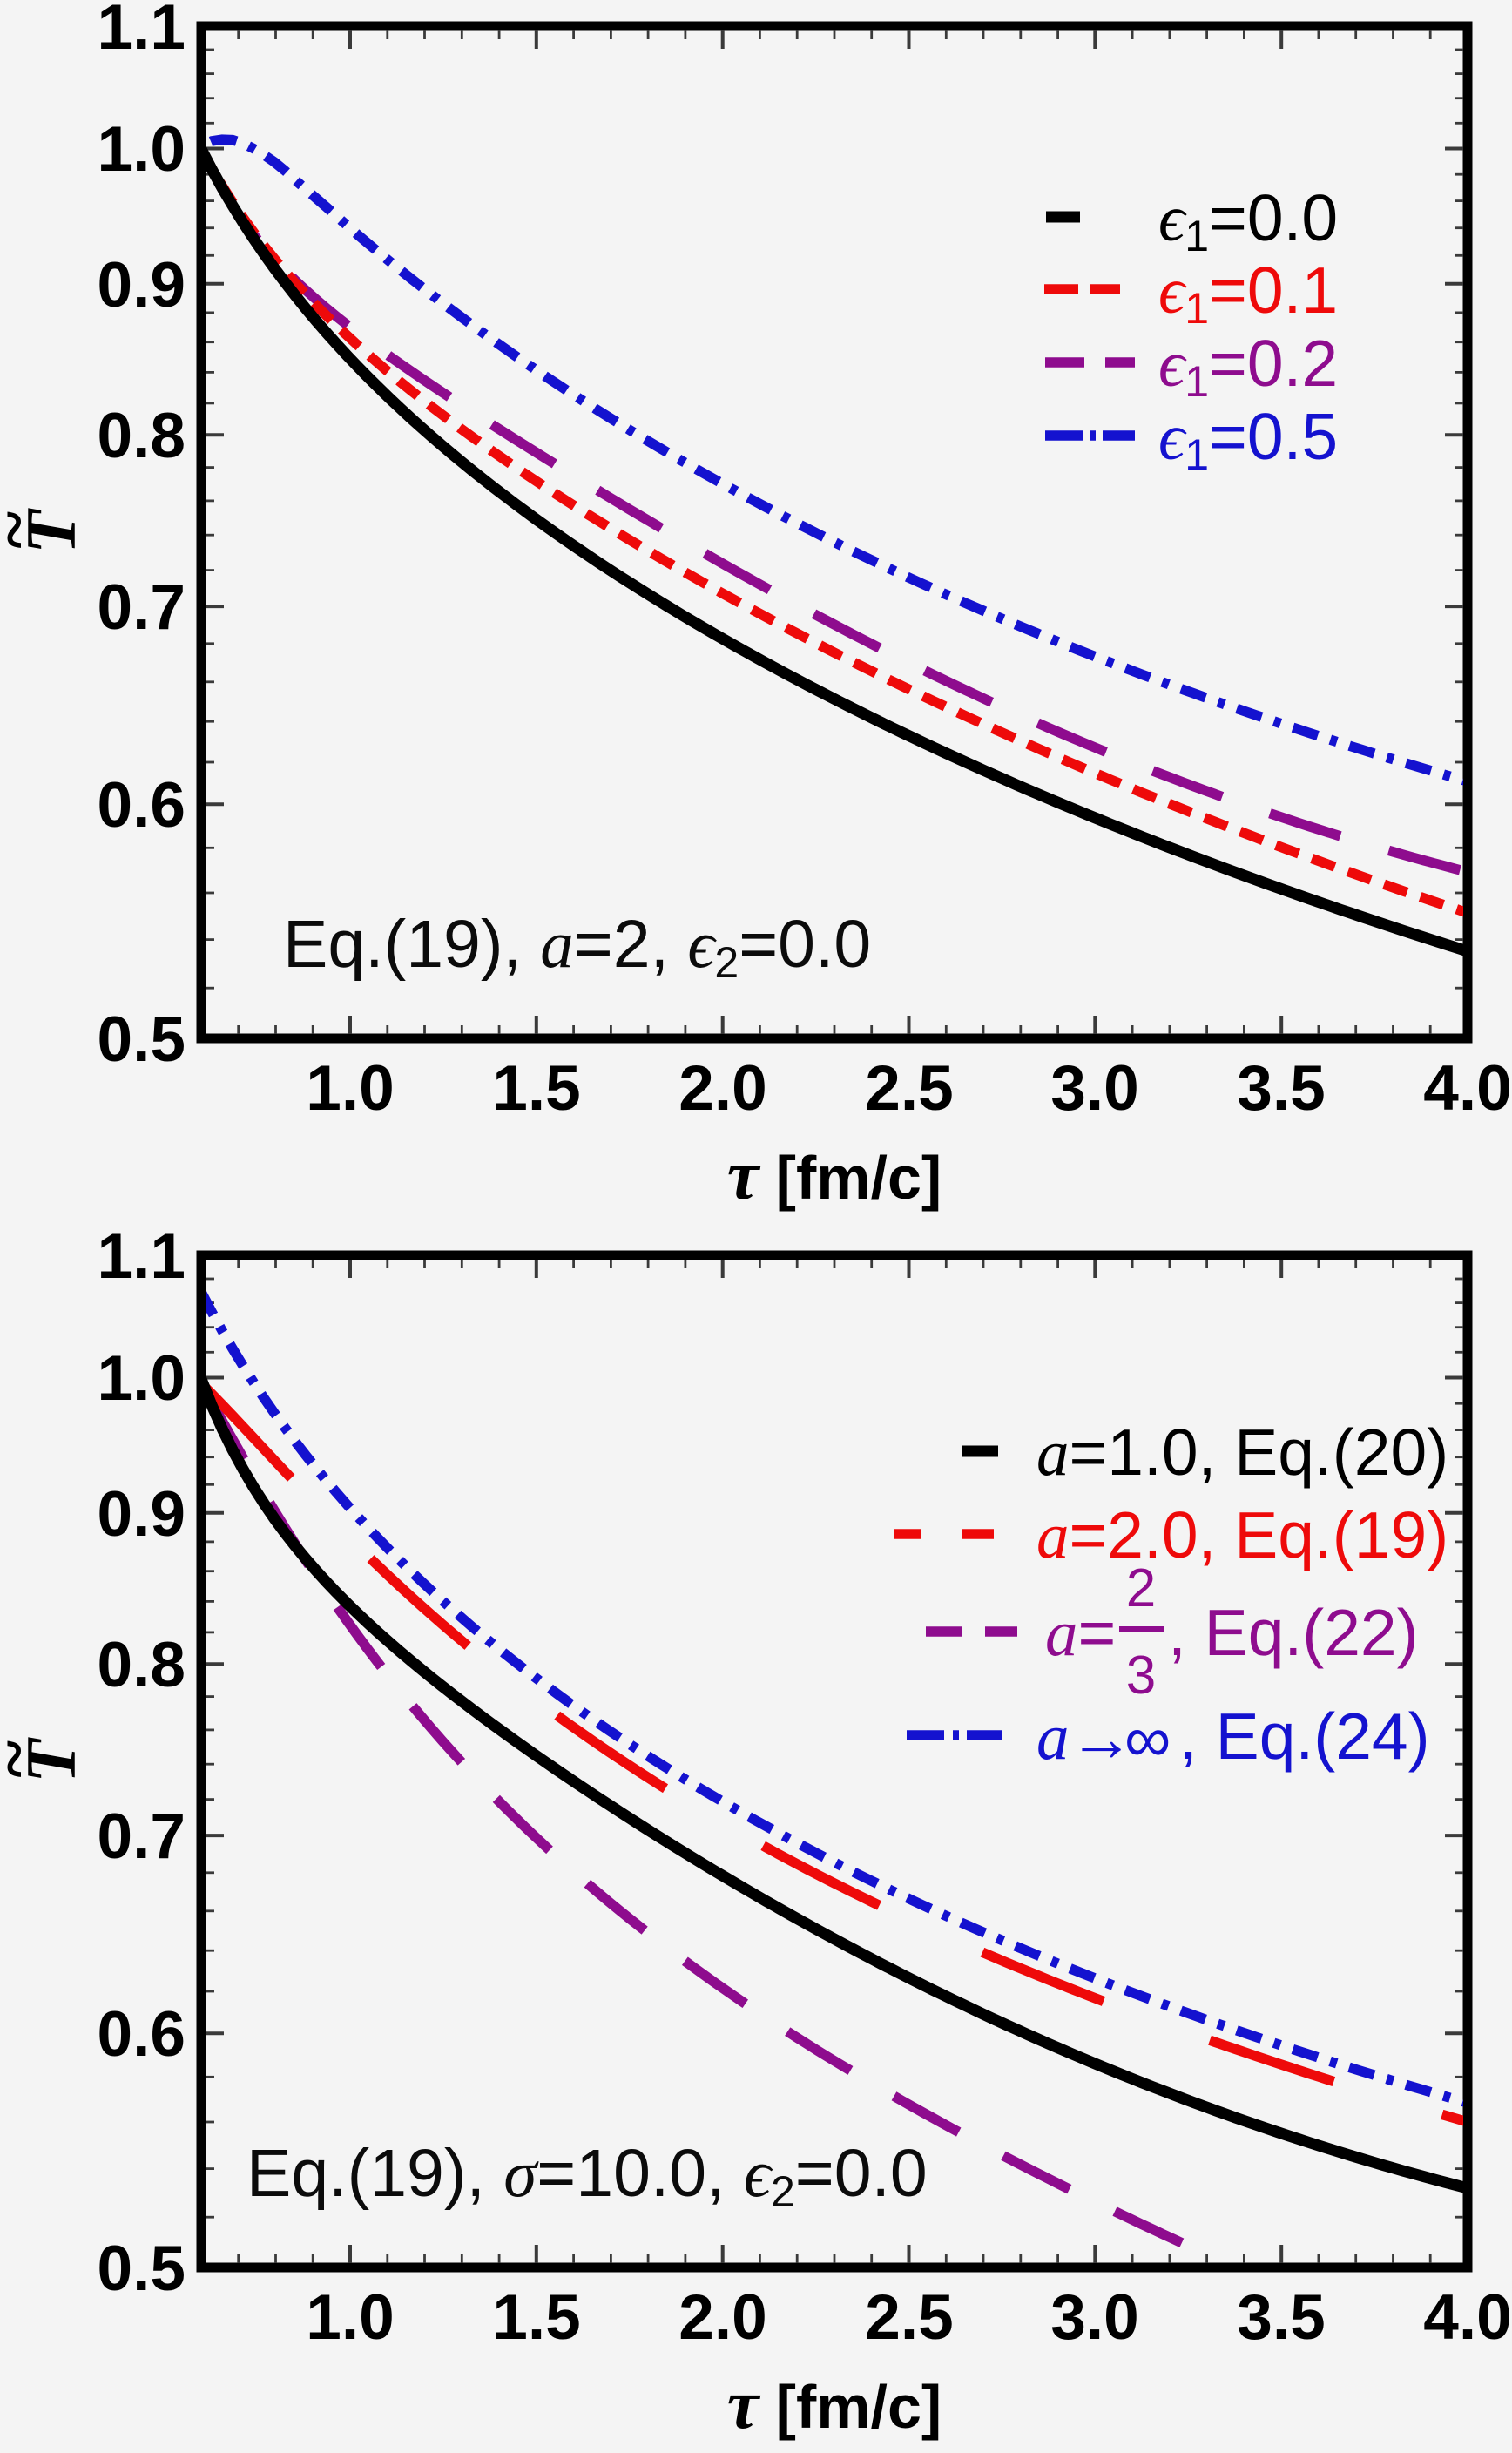  I want to click on svg-text: Eq.(19), σ=10.0, ϵ2=0.0, so click(587, 2176).